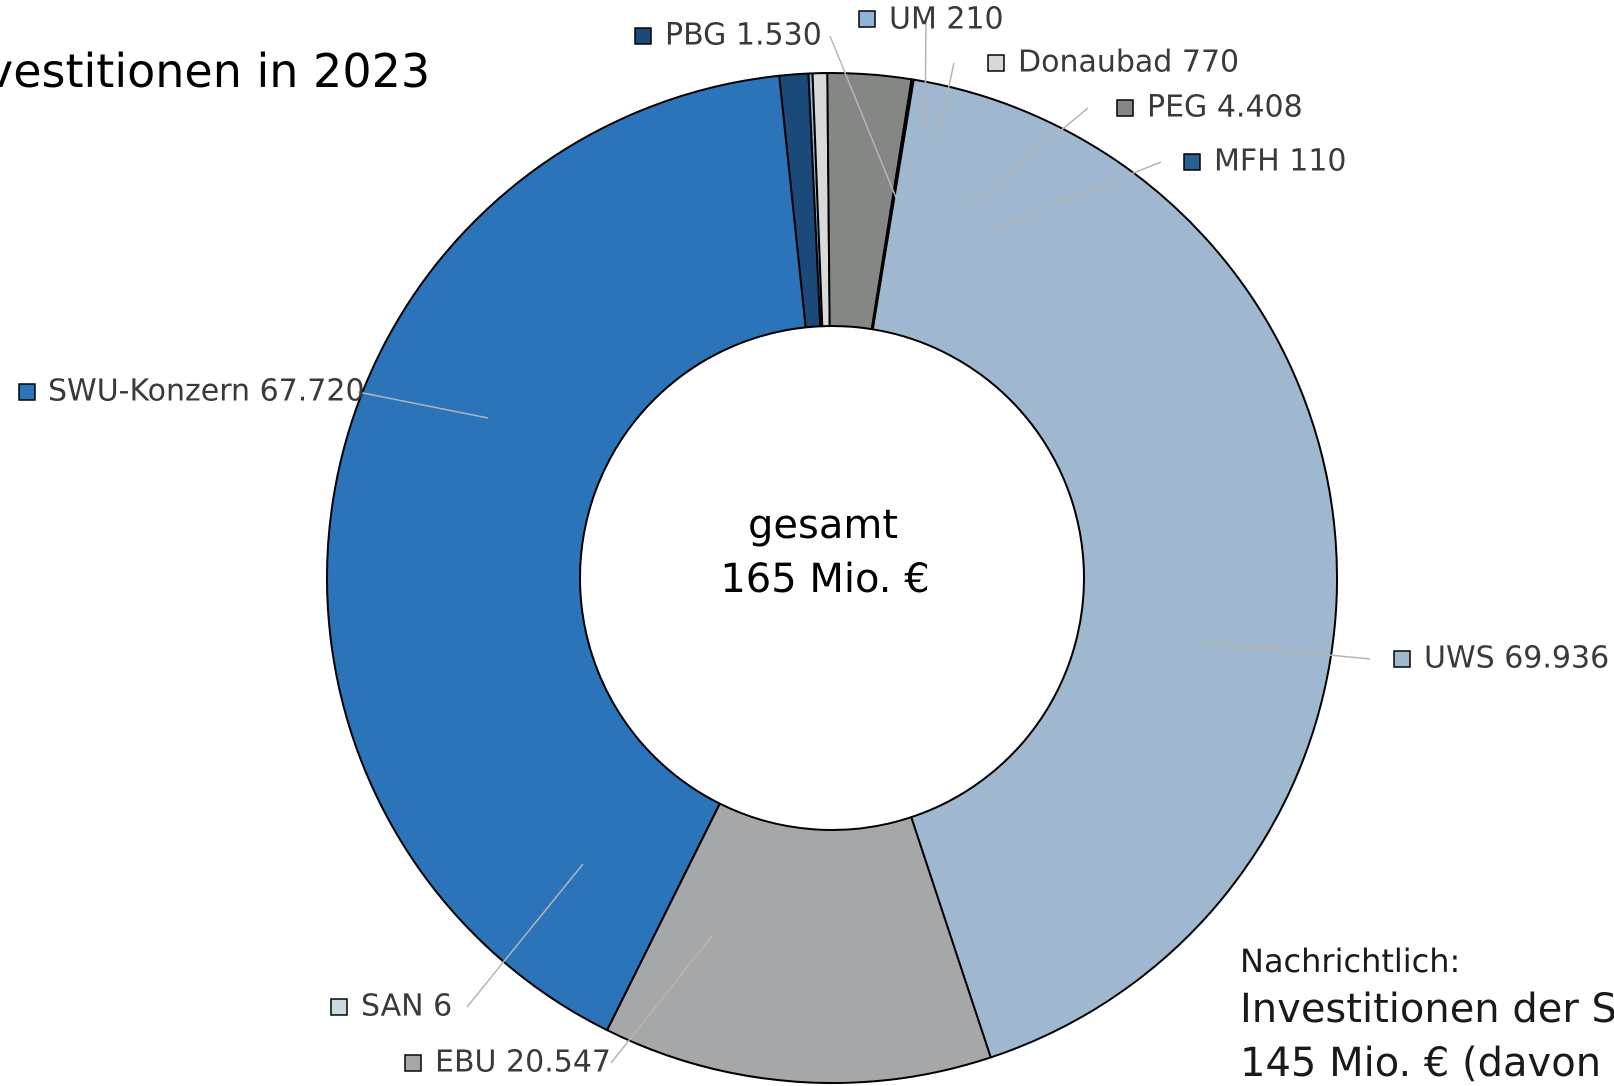 The height and width of the screenshot is (1086, 1614). Describe the element at coordinates (823, 525) in the screenshot. I see `center-label-total: gesamt` at that location.